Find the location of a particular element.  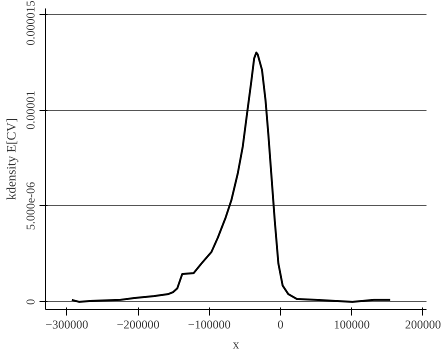

y-tick-label: 0.000015 is located at coordinates (31, 23).